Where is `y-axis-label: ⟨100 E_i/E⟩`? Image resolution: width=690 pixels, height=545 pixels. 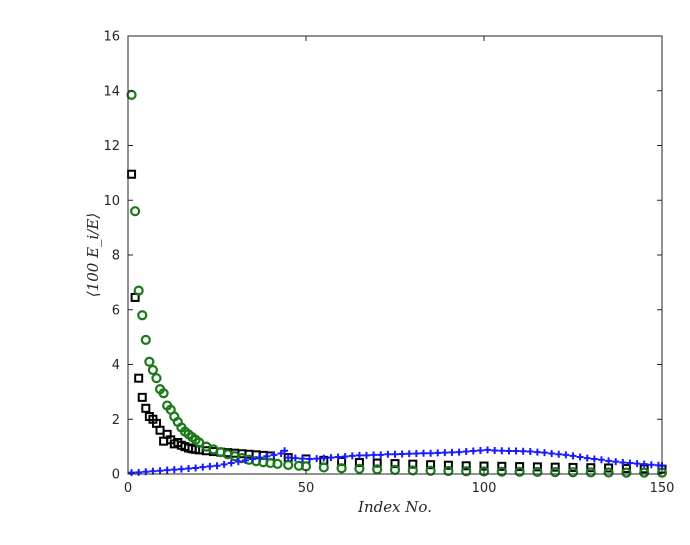
y-axis-label: ⟨100 E_i/E⟩ is located at coordinates (93, 255).